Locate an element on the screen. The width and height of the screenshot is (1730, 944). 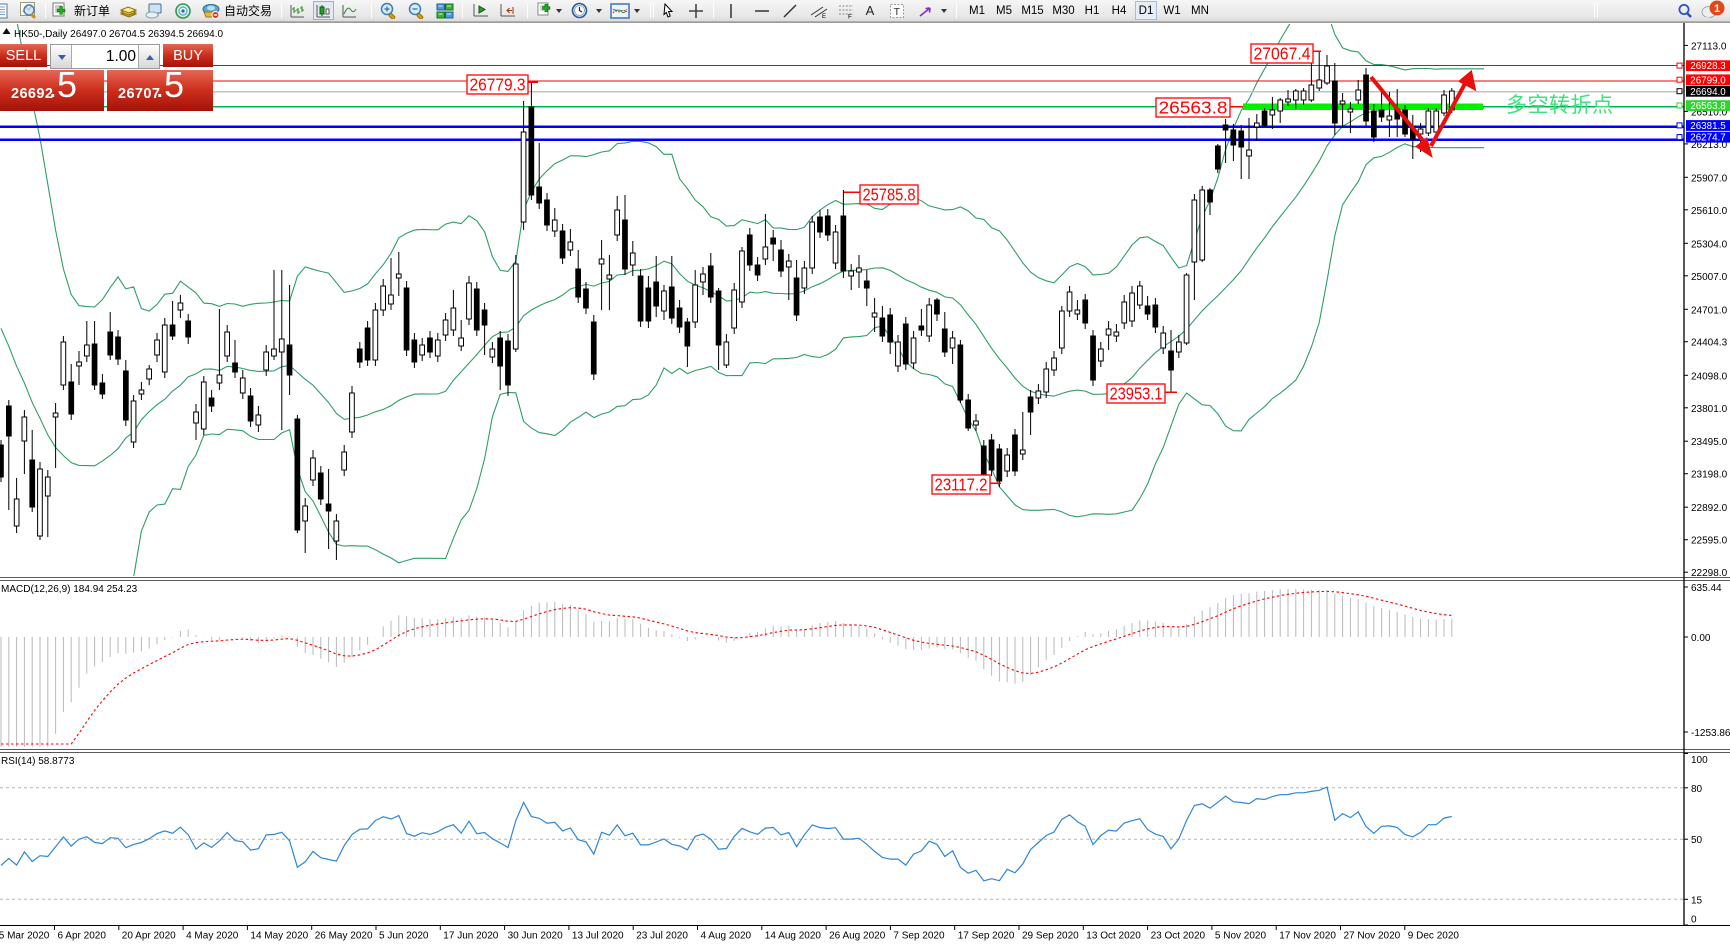
svg-text: 26 Aug 2020 is located at coordinates (857, 936).